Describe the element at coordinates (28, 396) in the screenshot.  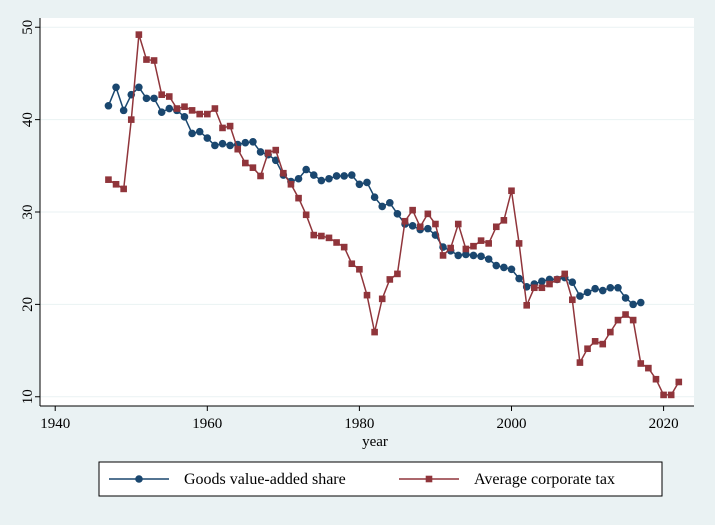
I see `y-tick-label: 10` at that location.